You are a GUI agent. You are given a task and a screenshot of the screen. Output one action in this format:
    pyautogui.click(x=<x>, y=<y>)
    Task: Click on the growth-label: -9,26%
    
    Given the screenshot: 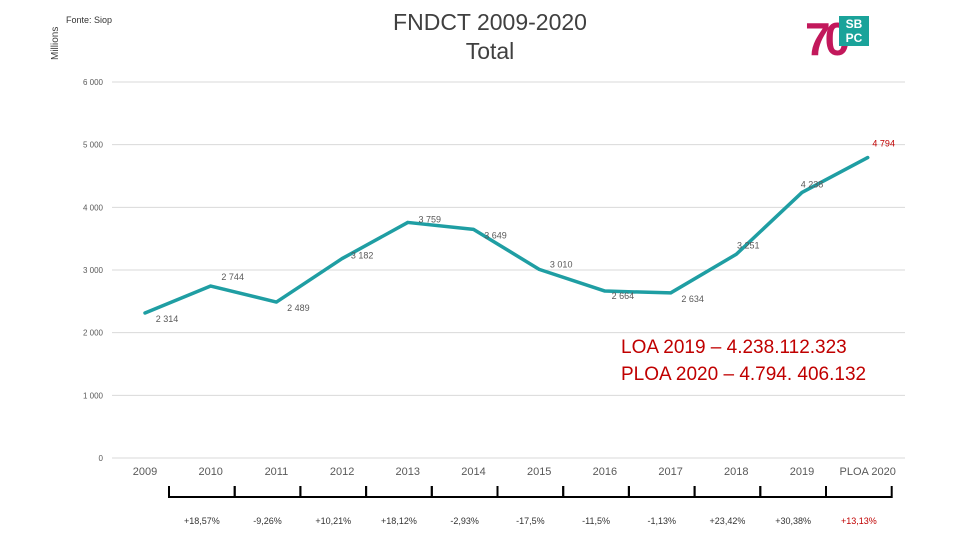 What is the action you would take?
    pyautogui.click(x=267, y=521)
    